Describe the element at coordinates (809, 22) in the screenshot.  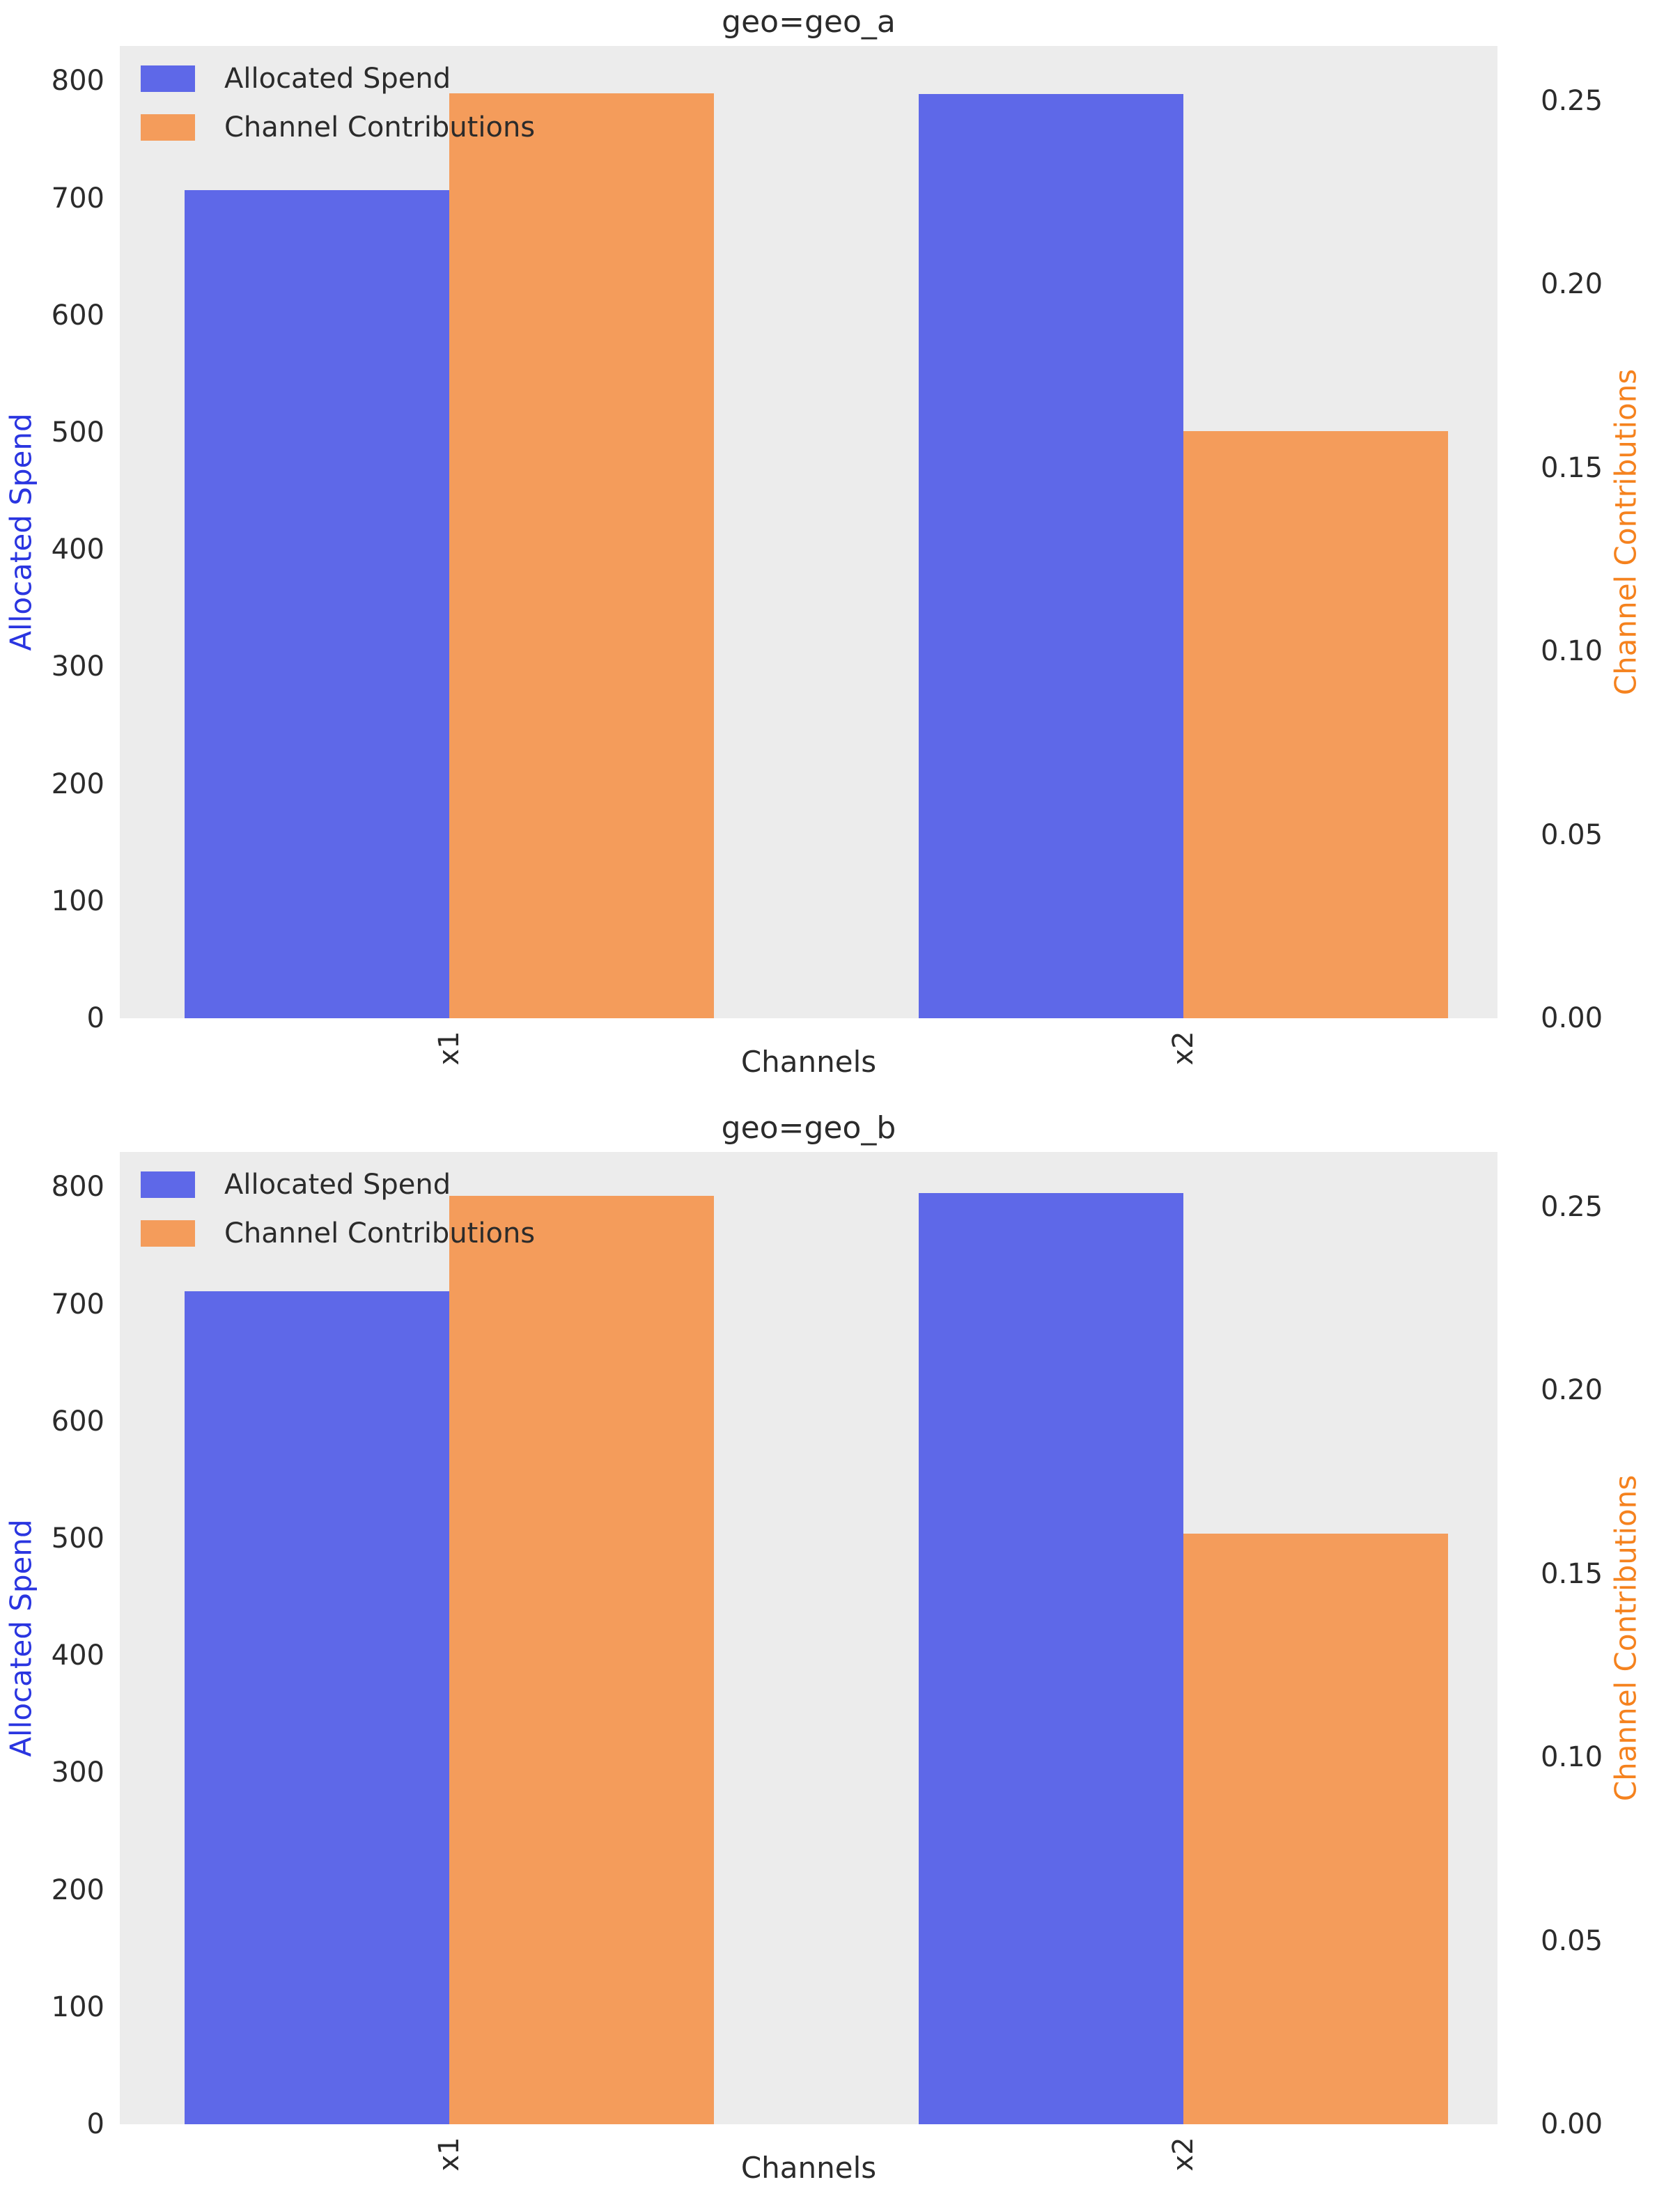
I see `chart-title: geo=geo_a` at that location.